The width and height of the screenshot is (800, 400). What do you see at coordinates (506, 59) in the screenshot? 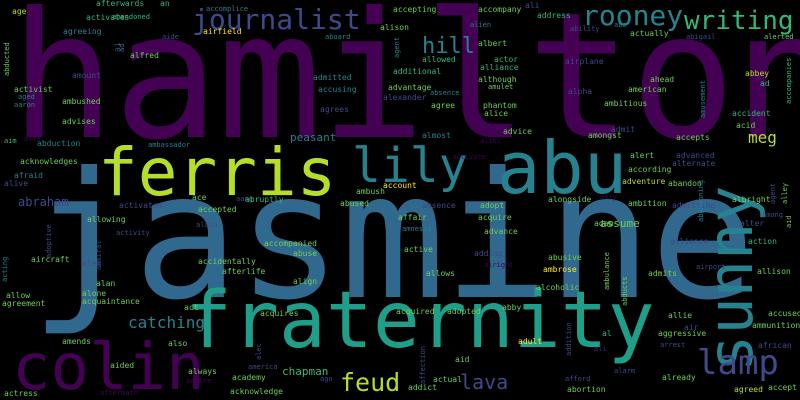
I see `word-actor: actor` at bounding box center [506, 59].